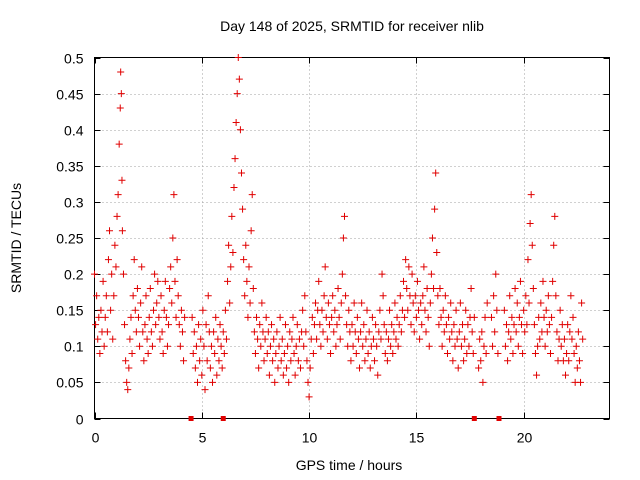 This screenshot has height=480, width=640. I want to click on x-tick-label: 15, so click(417, 438).